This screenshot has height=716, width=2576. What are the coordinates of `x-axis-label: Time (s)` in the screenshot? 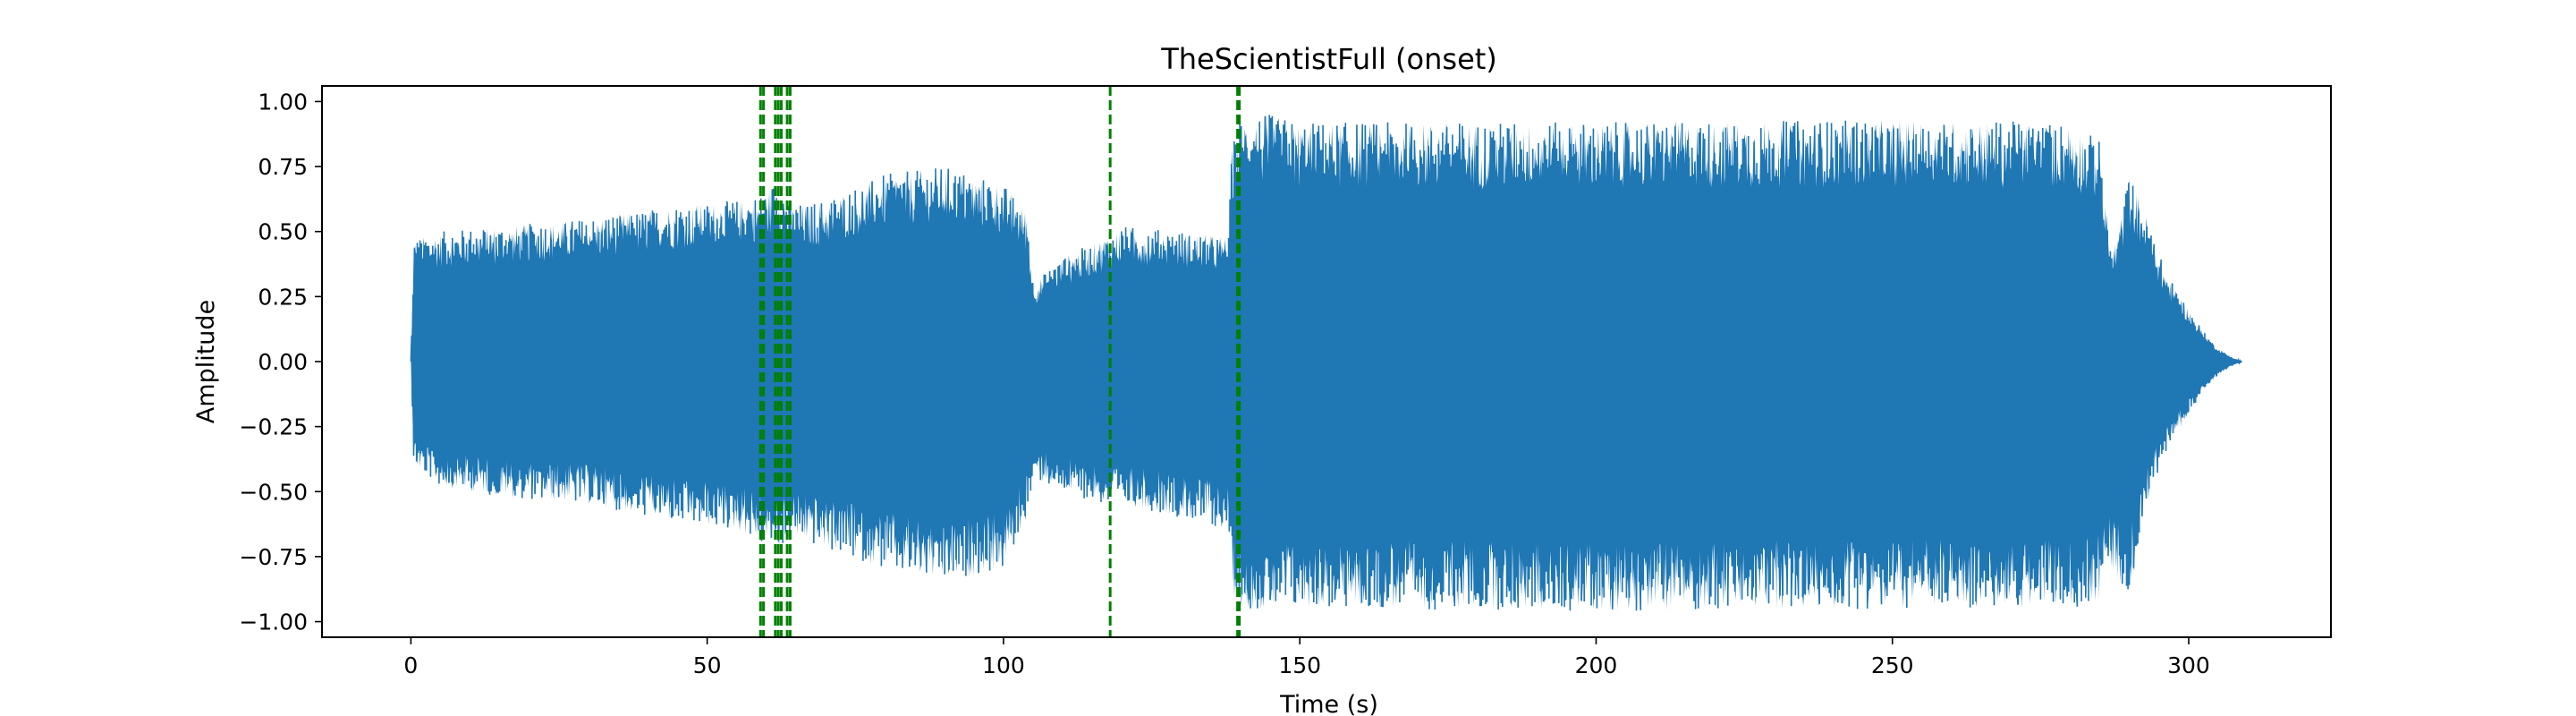 It's located at (1328, 703).